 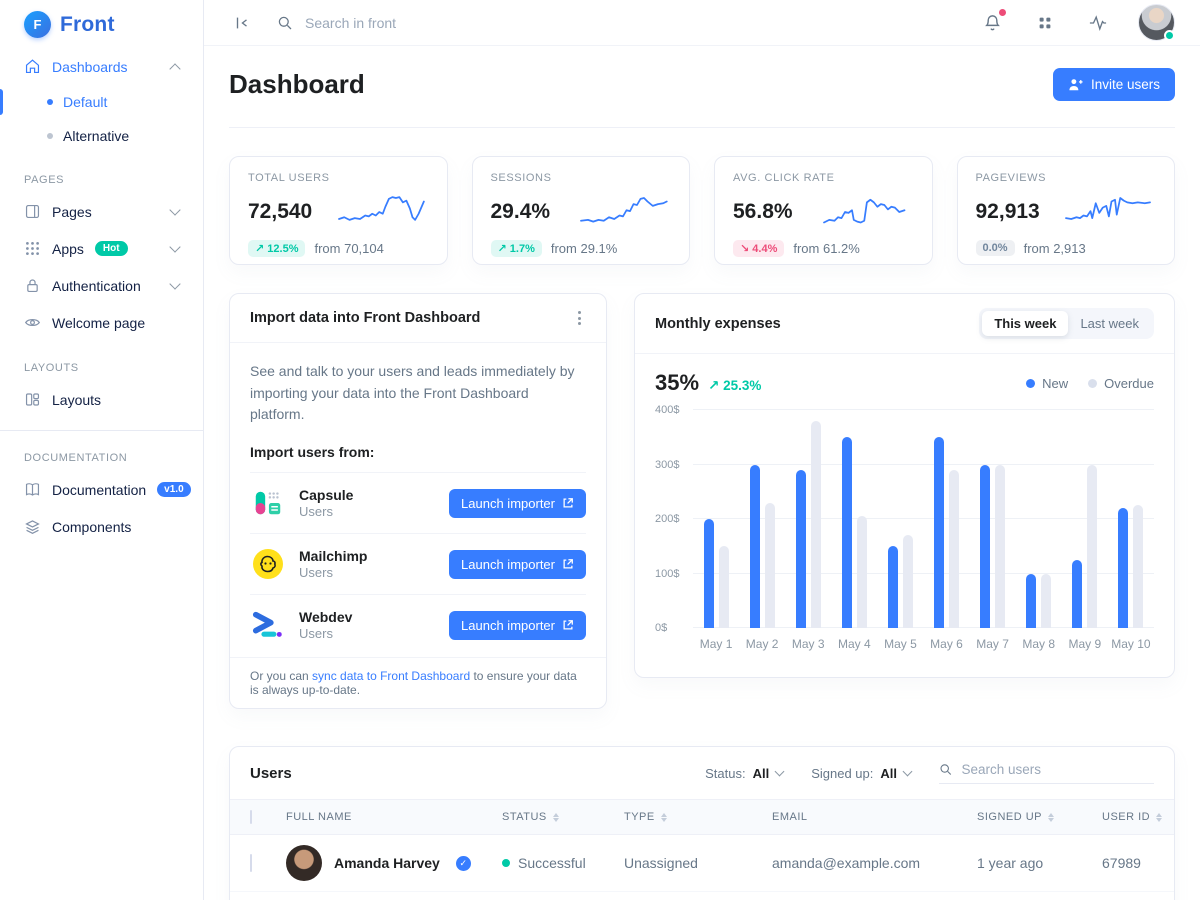 What do you see at coordinates (1132, 863) in the screenshot?
I see `user-id: 67989` at bounding box center [1132, 863].